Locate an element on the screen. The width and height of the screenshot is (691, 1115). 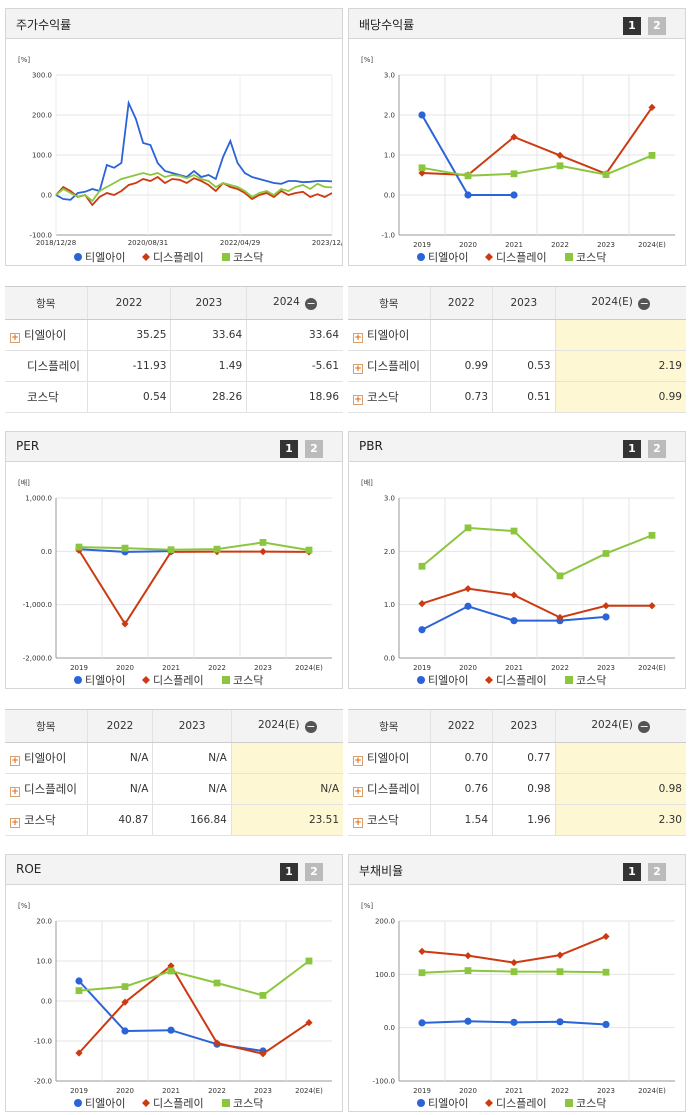
table-row: + 티엘아이 is located at coordinates (517, 335).